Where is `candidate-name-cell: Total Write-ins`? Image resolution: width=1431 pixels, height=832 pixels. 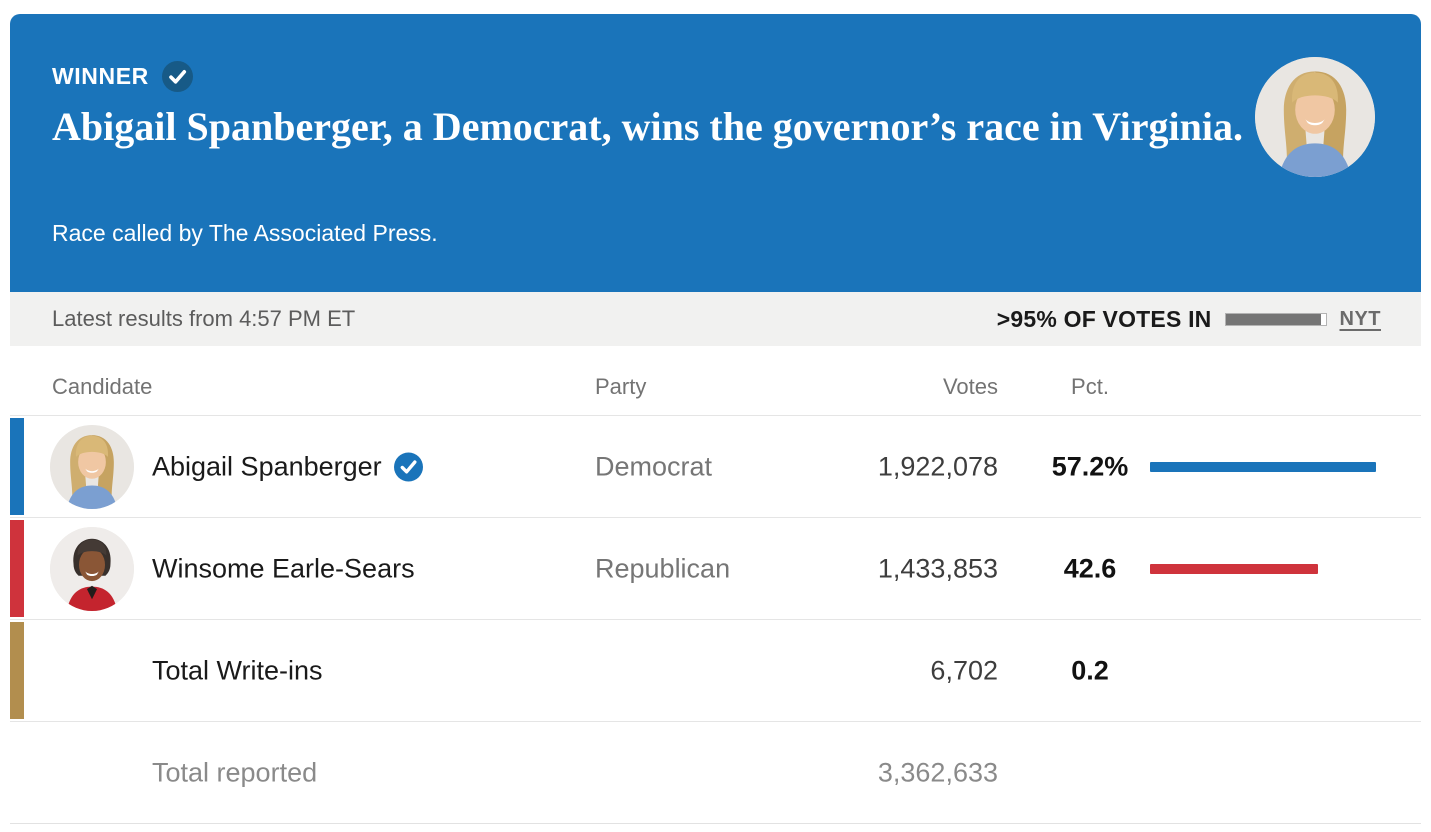
candidate-name-cell: Total Write-ins is located at coordinates (237, 670).